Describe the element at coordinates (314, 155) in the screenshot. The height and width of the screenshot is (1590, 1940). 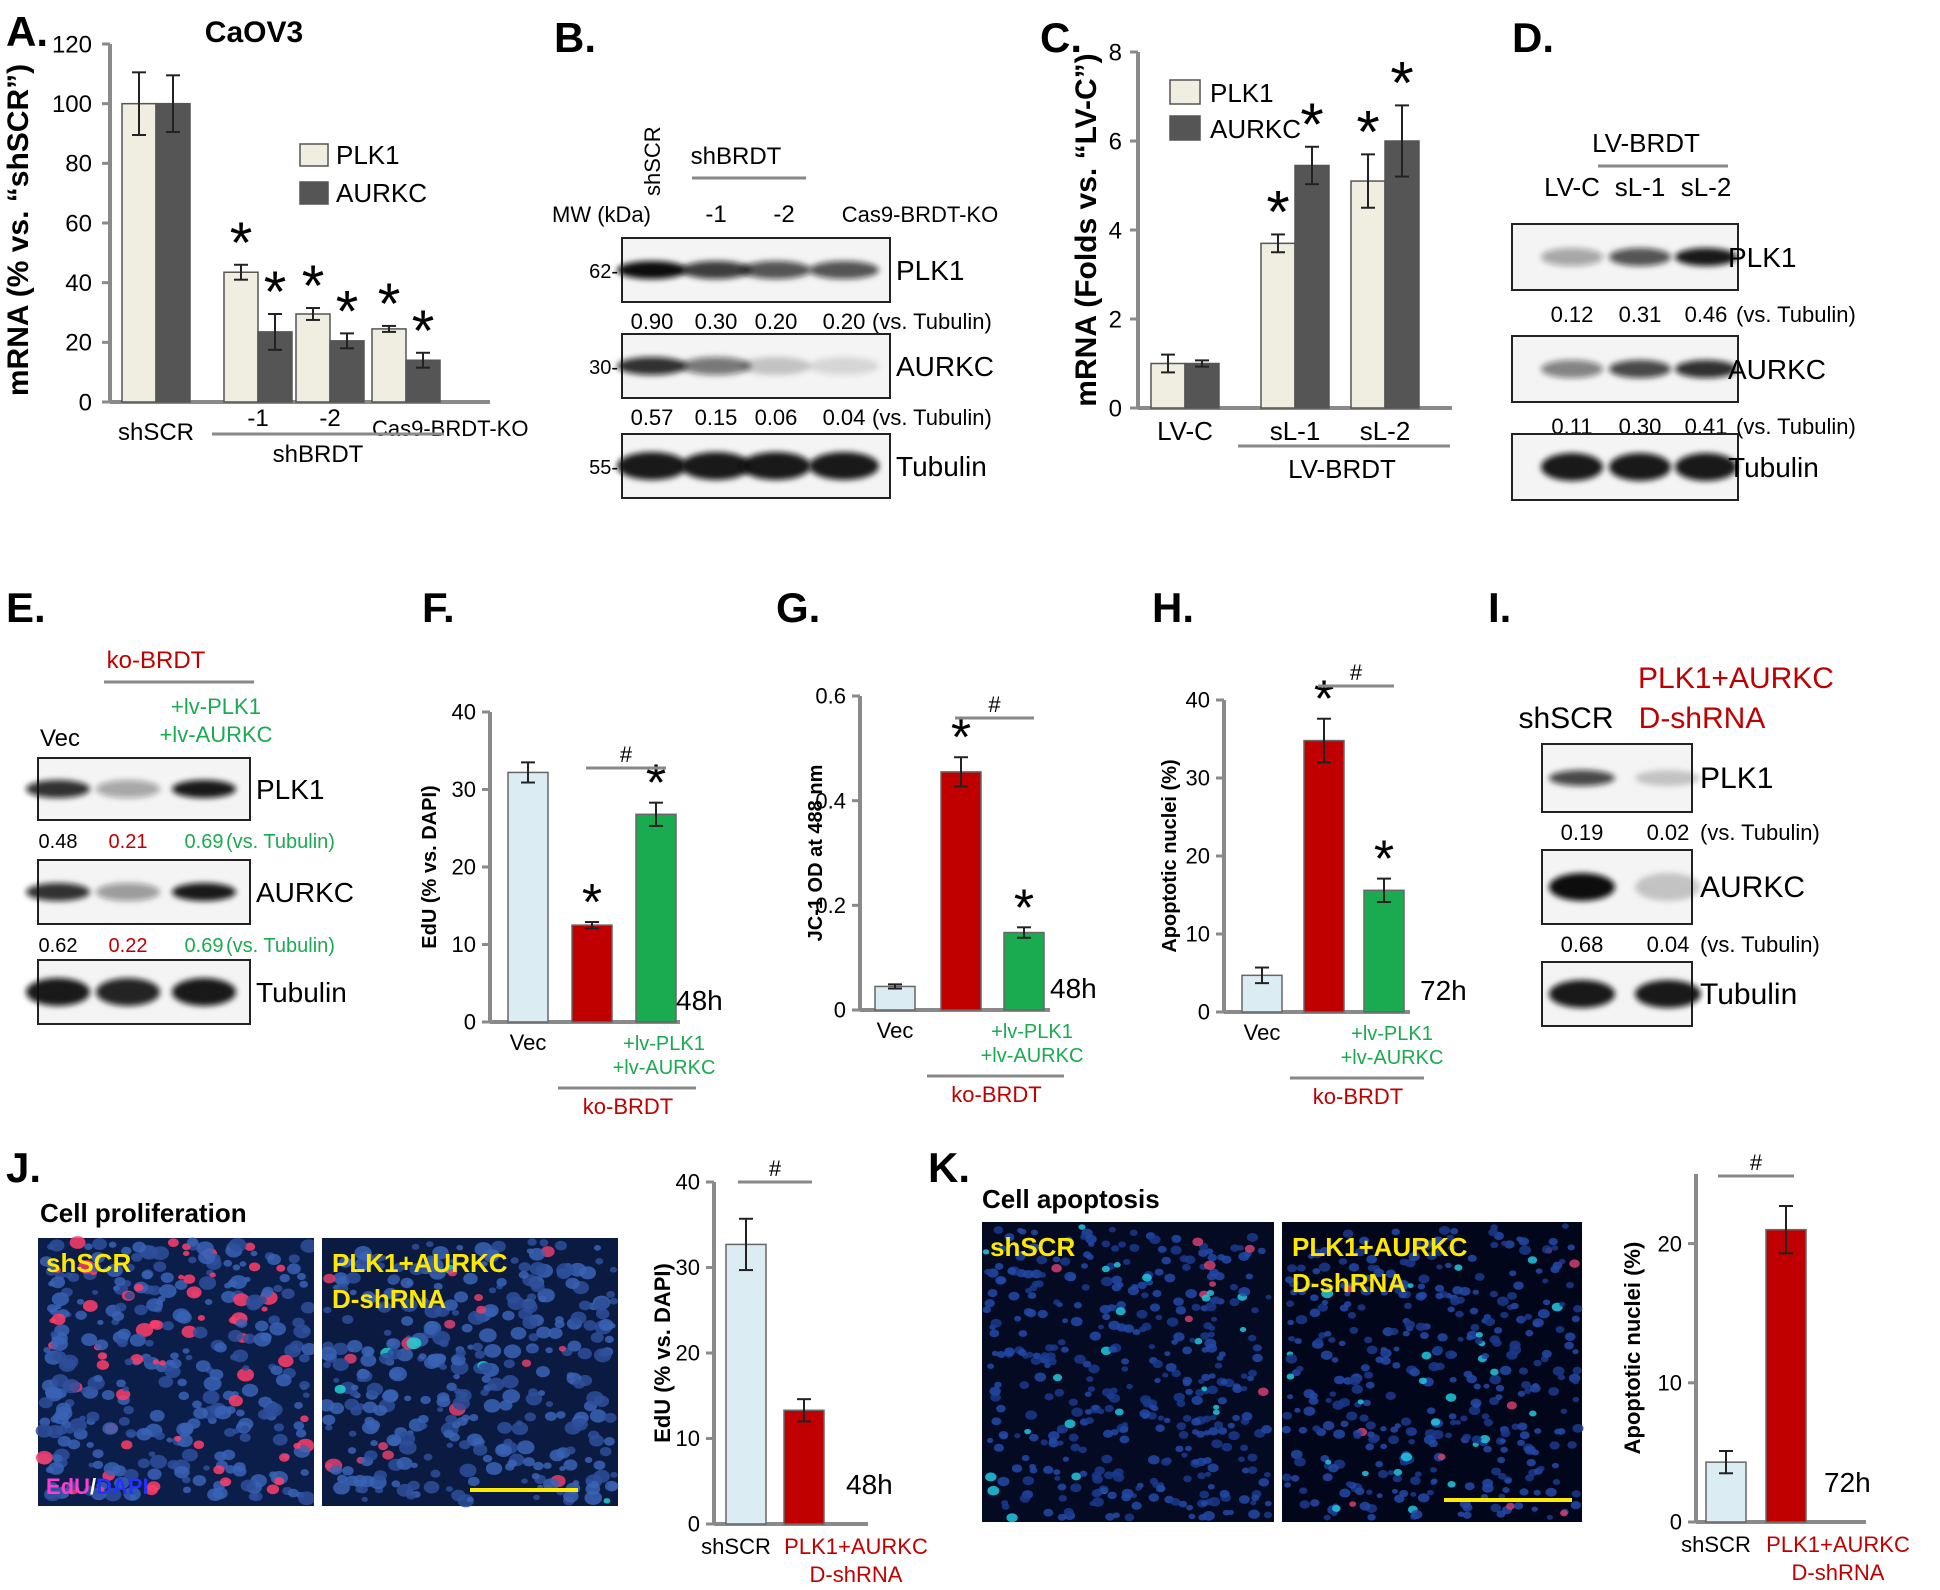
I see `legend-swatch-plk1` at that location.